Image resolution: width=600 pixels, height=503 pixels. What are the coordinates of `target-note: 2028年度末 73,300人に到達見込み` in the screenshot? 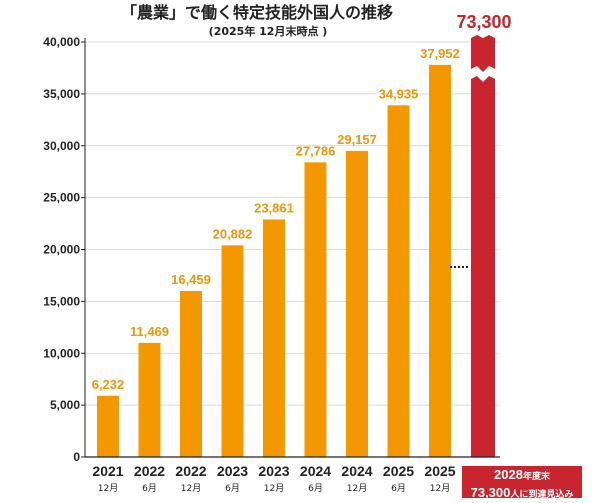 It's located at (522, 483).